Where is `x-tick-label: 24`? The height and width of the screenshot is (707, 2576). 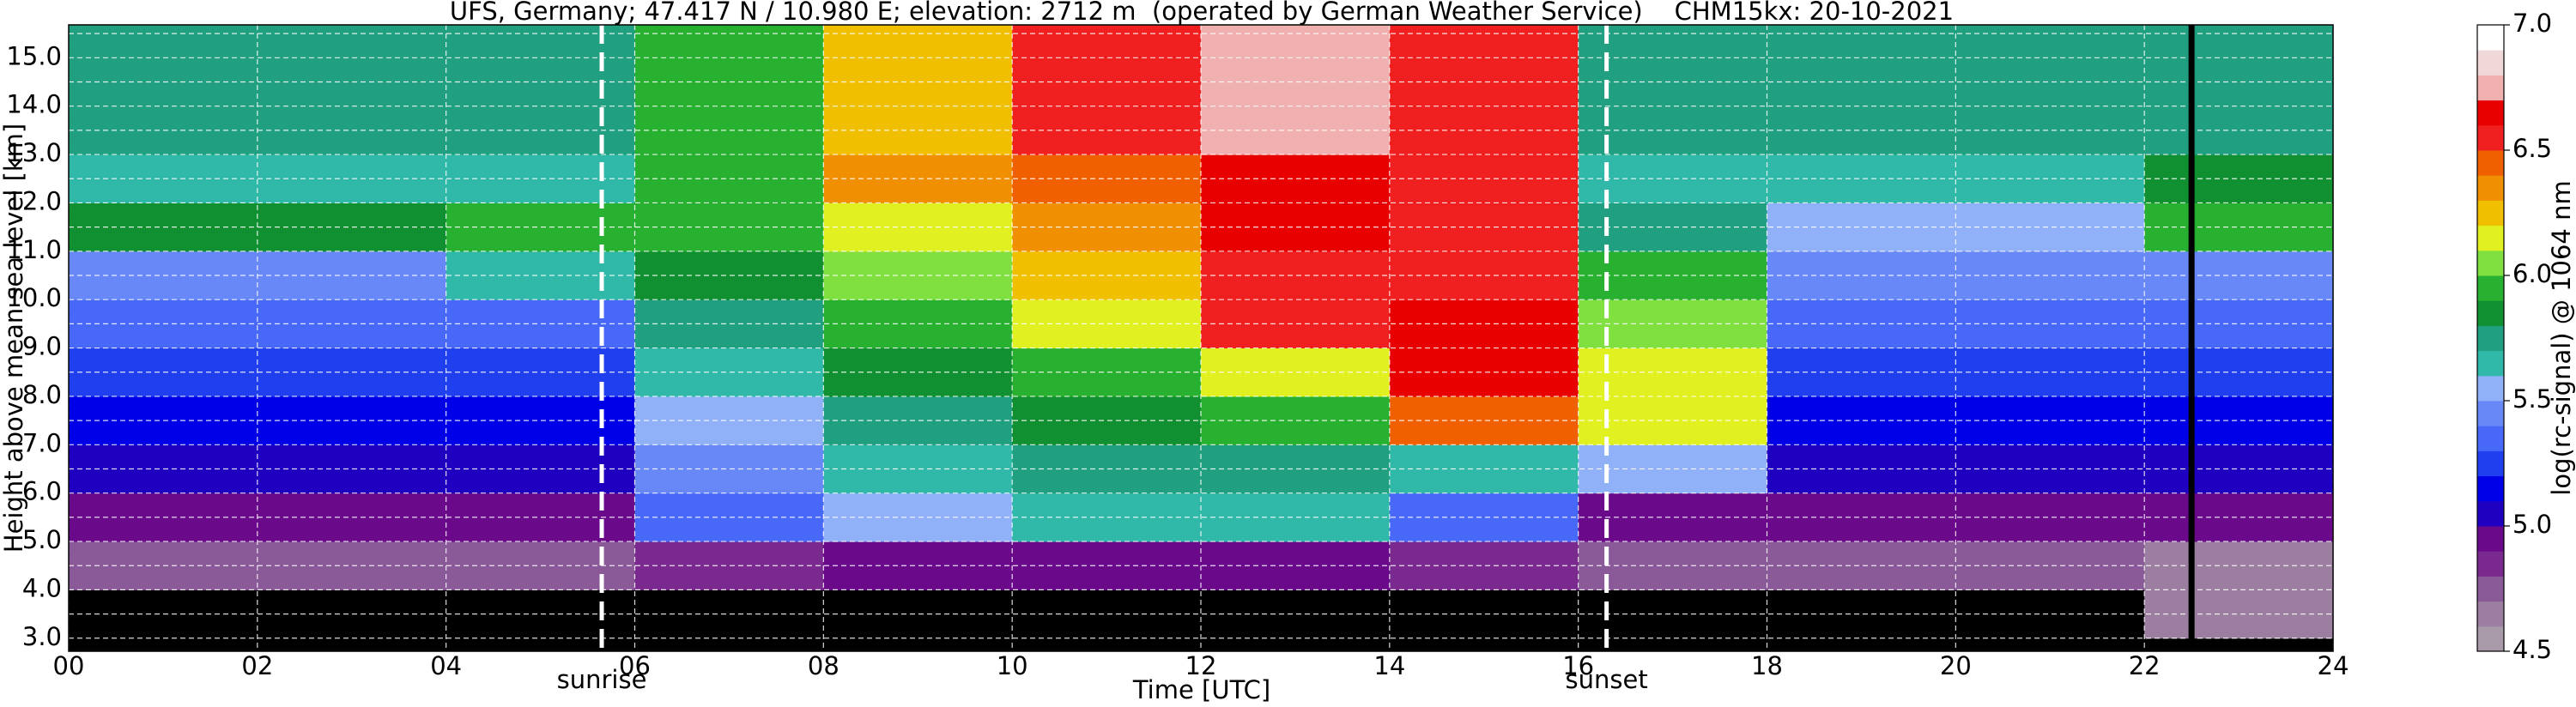
x-tick-label: 24 is located at coordinates (2333, 666).